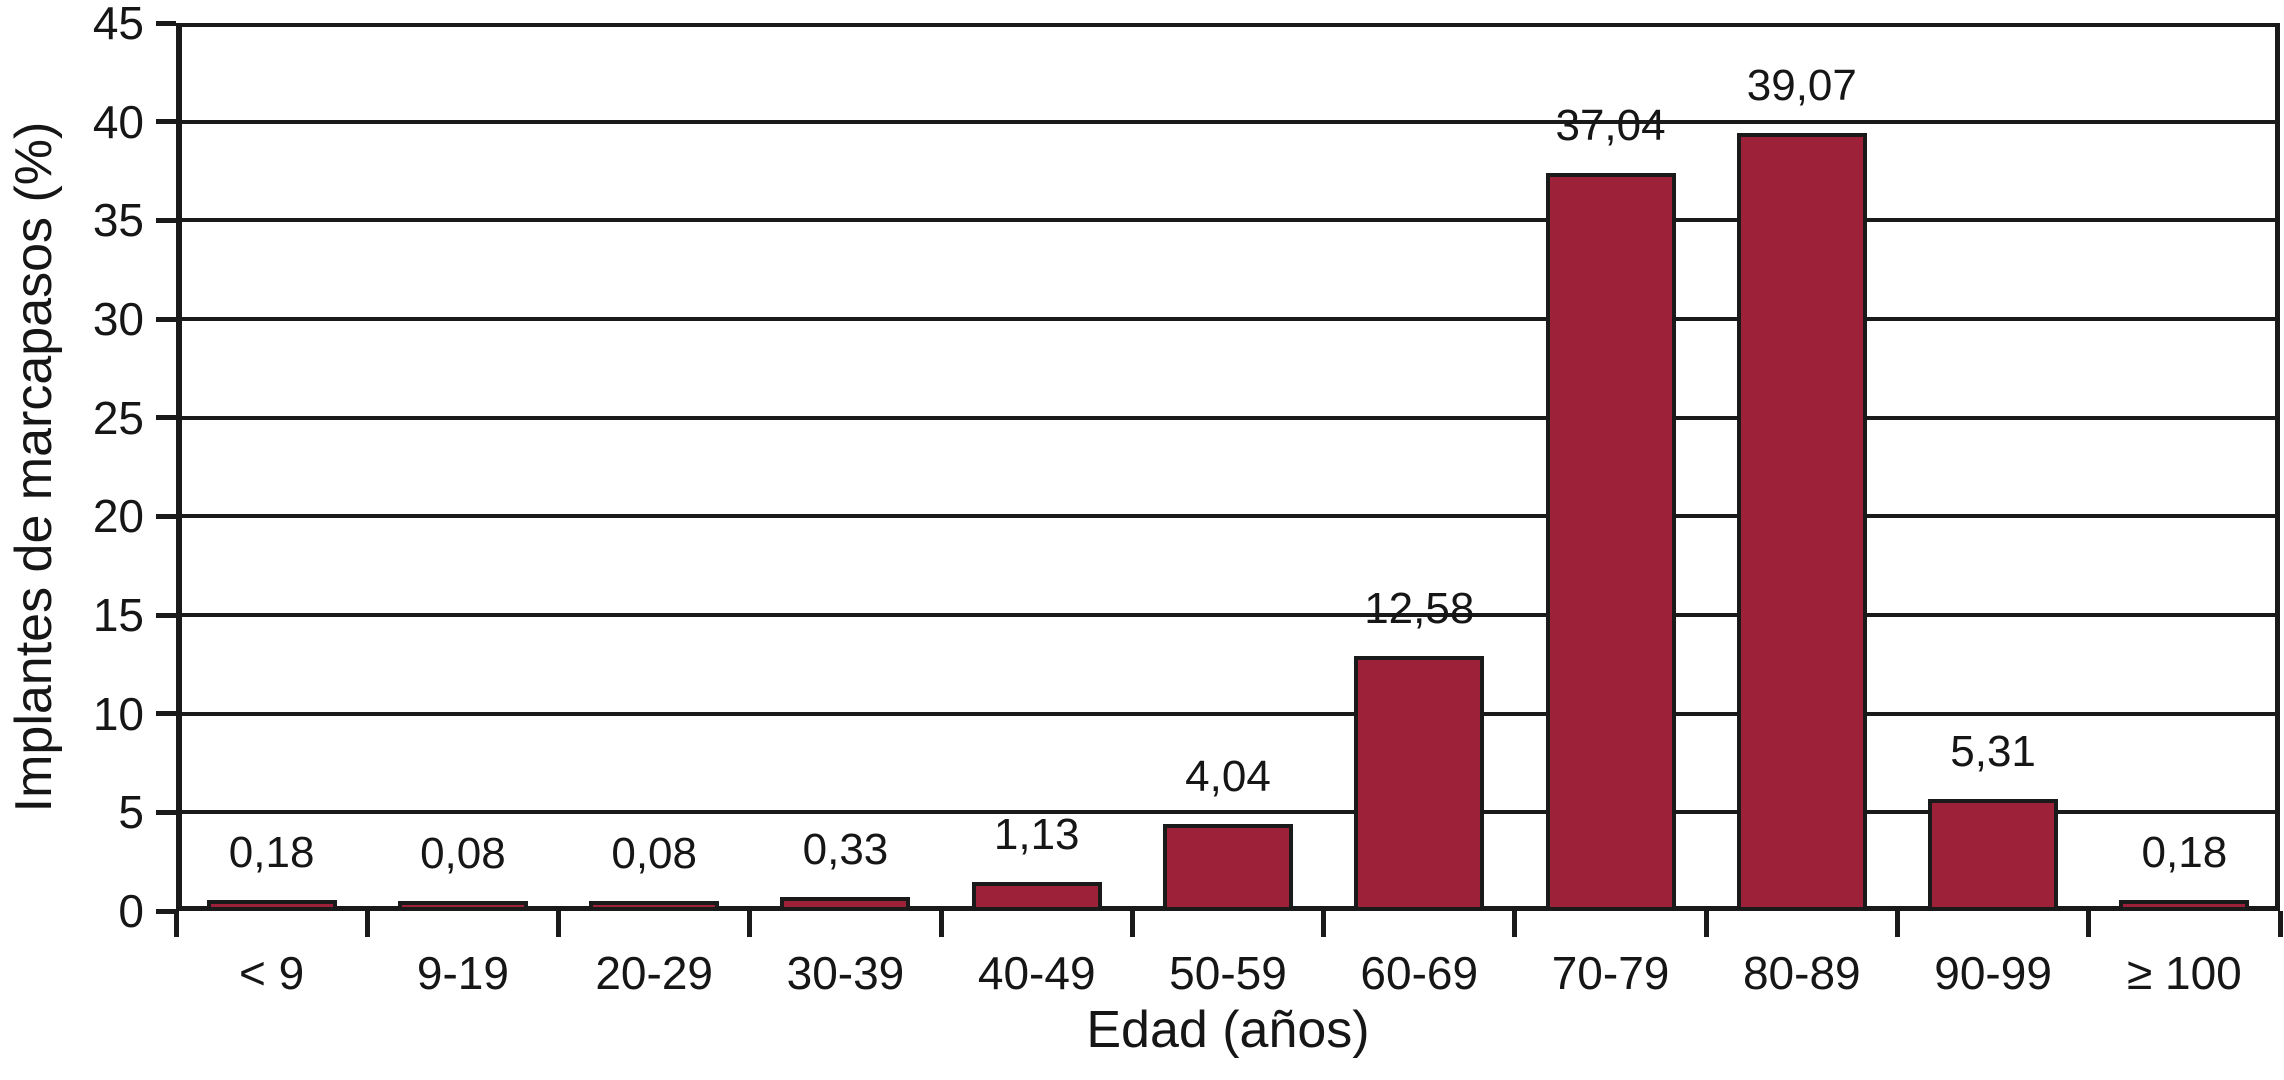  I want to click on y-tick-label: 30, so click(118, 319).